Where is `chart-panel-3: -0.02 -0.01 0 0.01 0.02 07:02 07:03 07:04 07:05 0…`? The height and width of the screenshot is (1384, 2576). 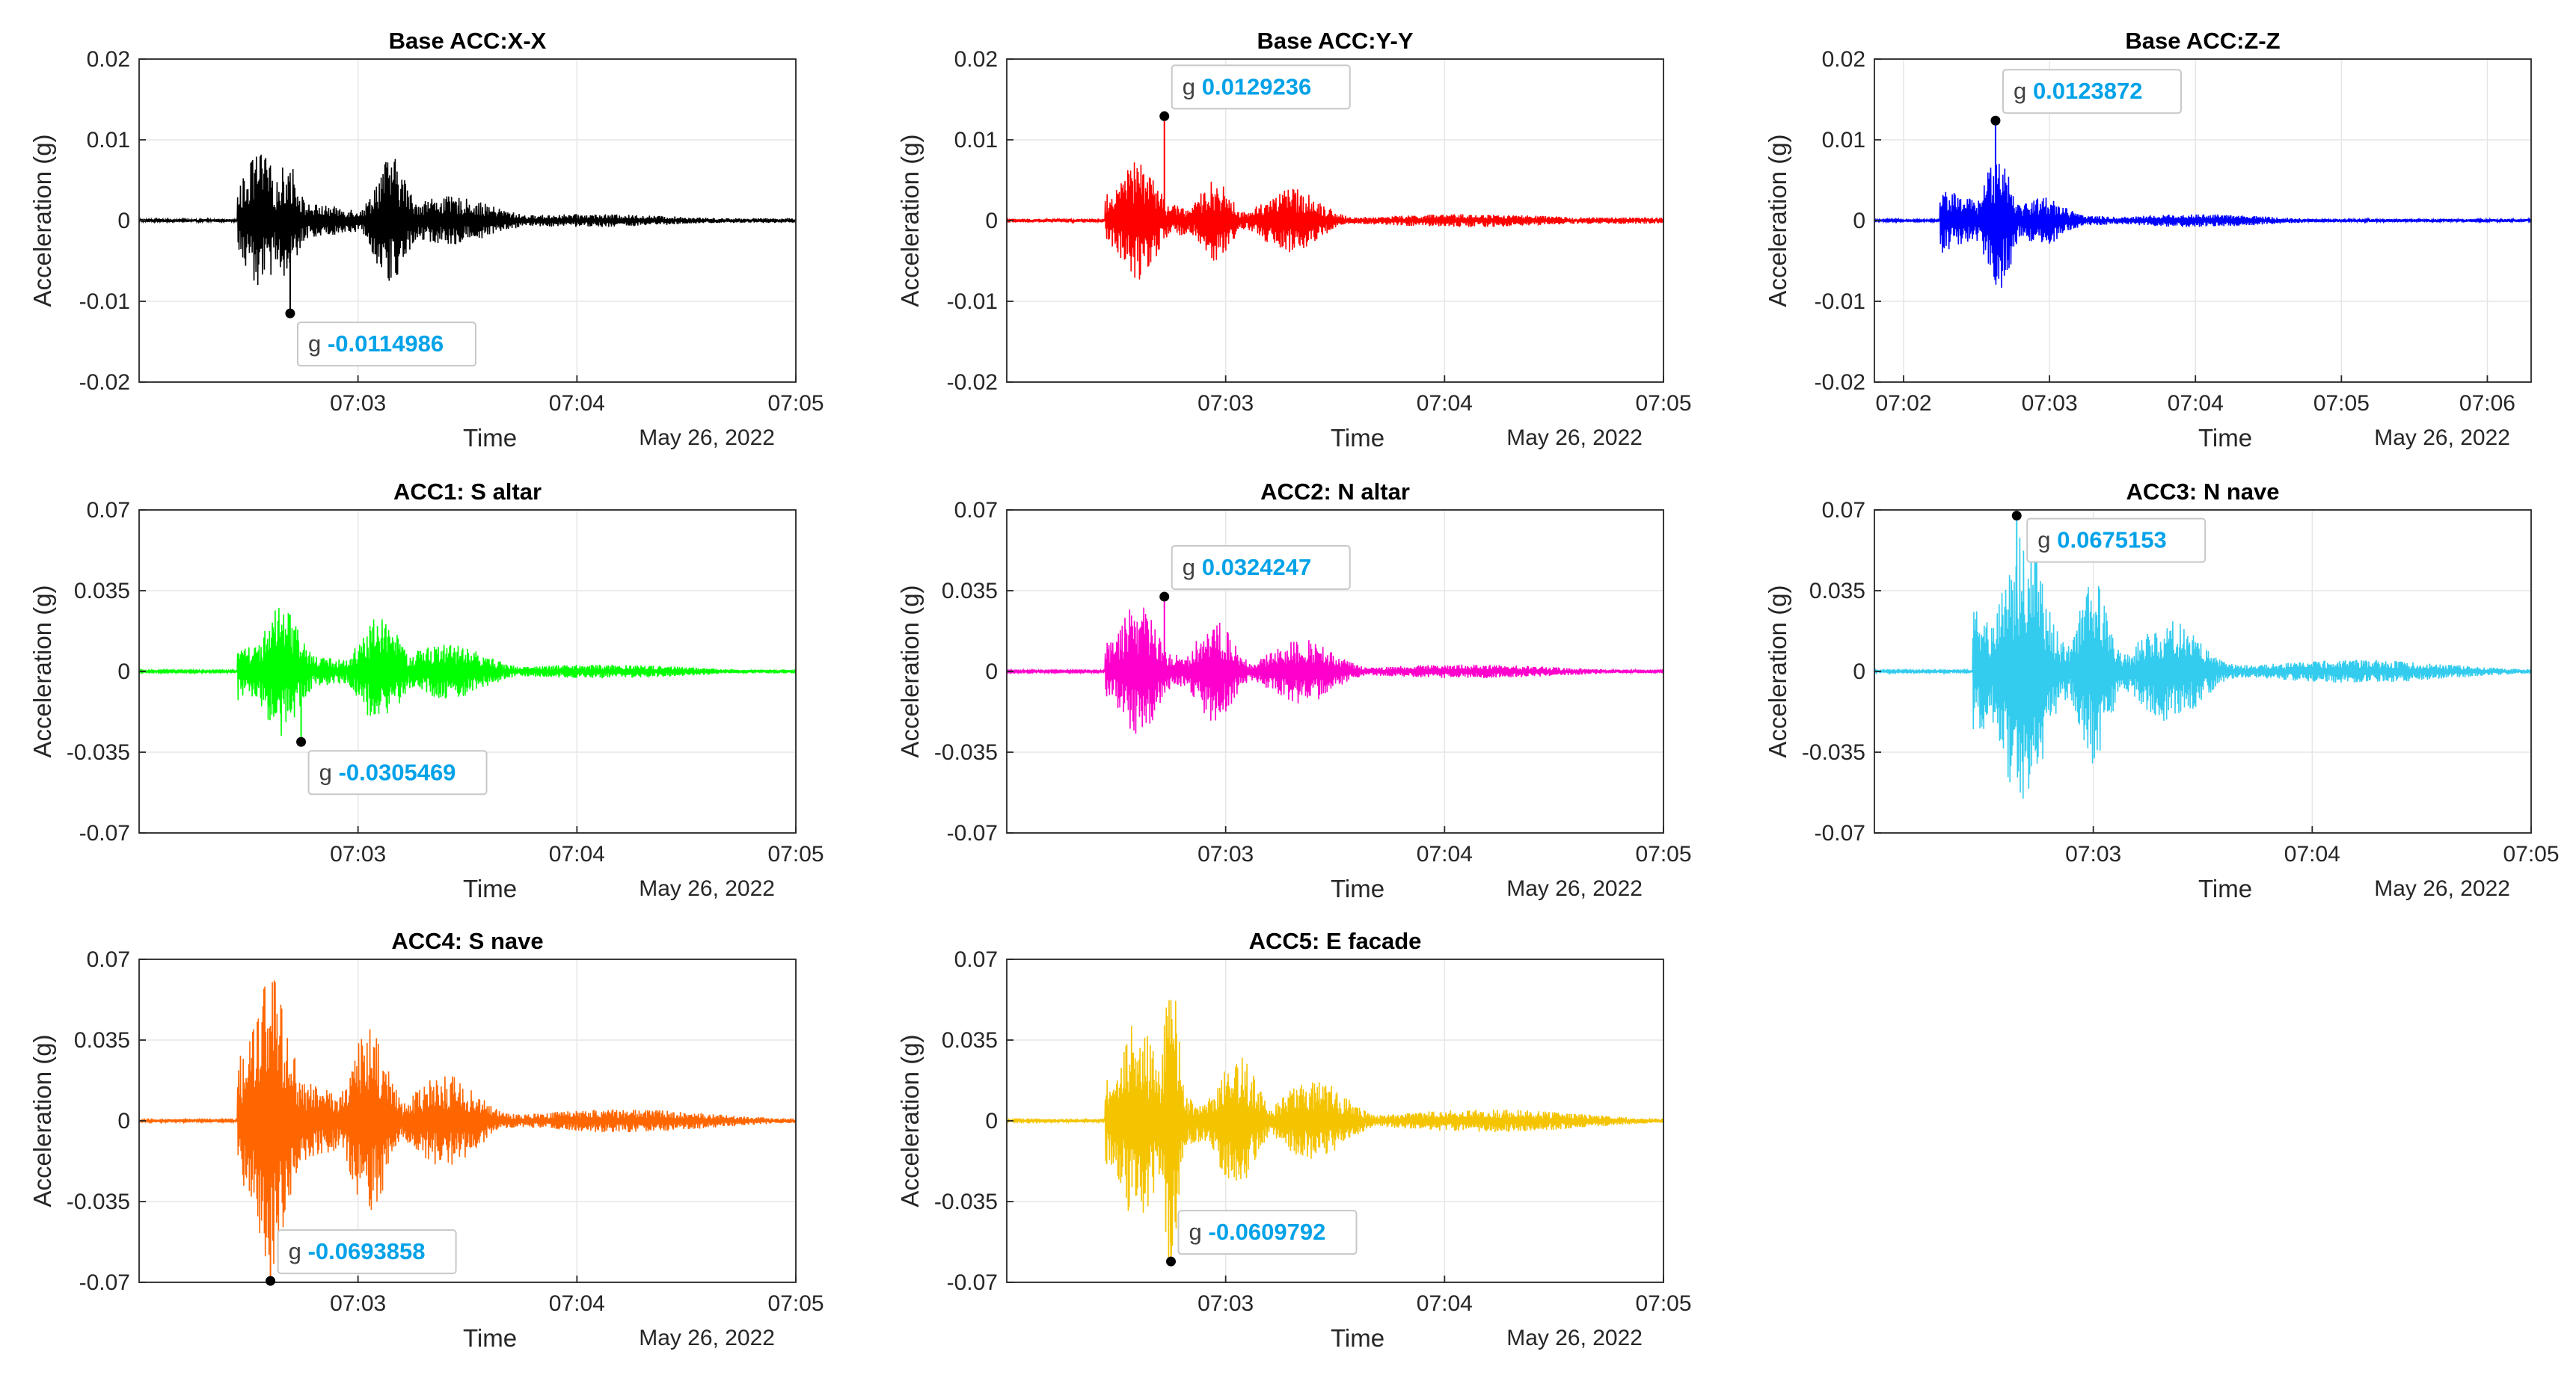
chart-panel-3: -0.02 -0.01 0 0.01 0.02 07:02 07:03 07:04 07:05 0… is located at coordinates (2148, 240).